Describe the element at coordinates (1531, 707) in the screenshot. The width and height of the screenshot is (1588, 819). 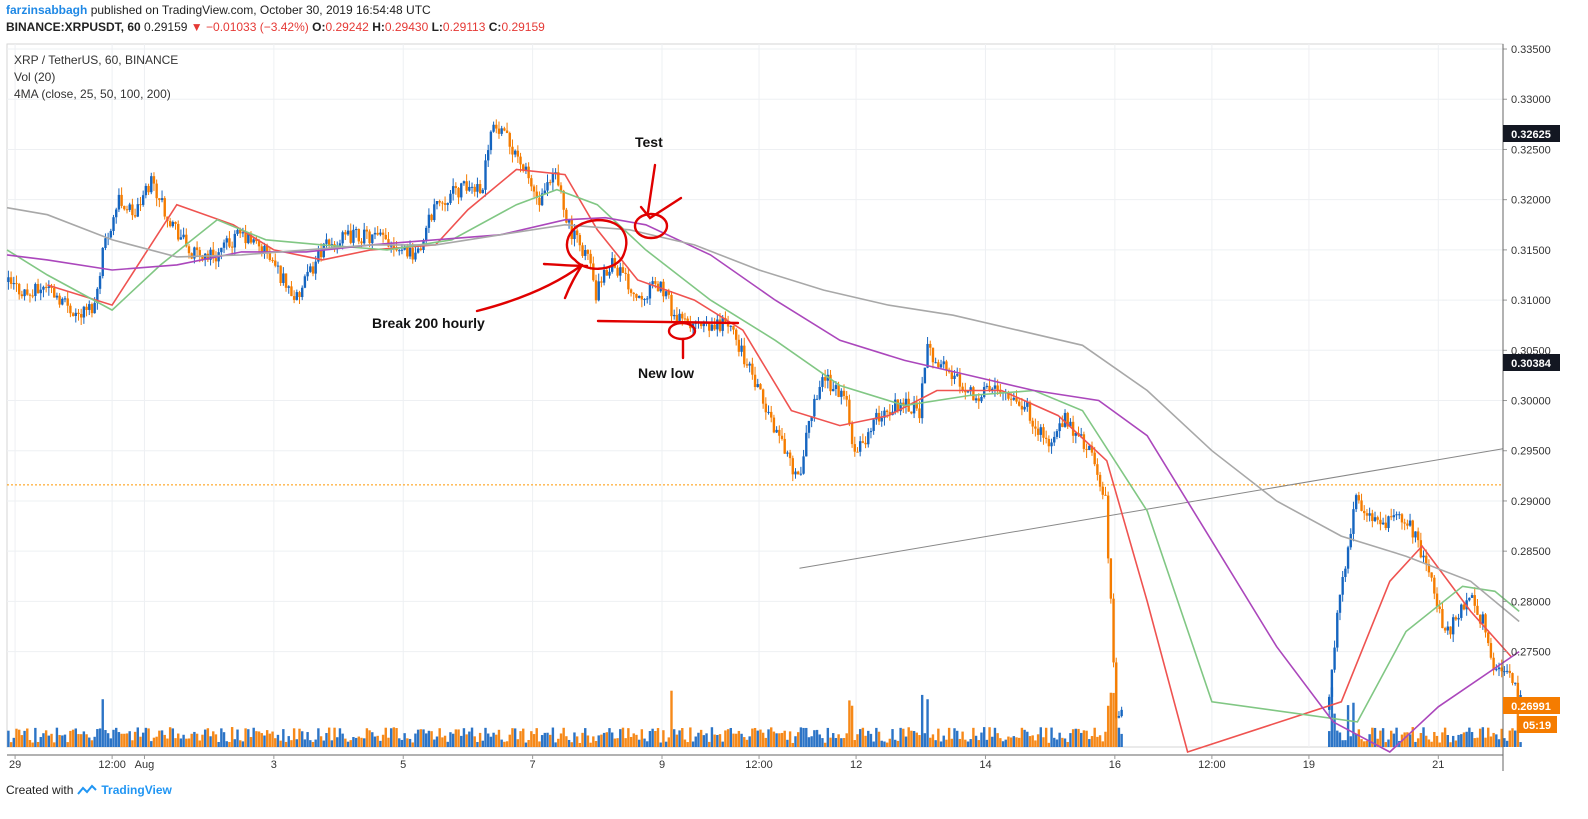
I see `last-price-tag: 0.26991` at that location.